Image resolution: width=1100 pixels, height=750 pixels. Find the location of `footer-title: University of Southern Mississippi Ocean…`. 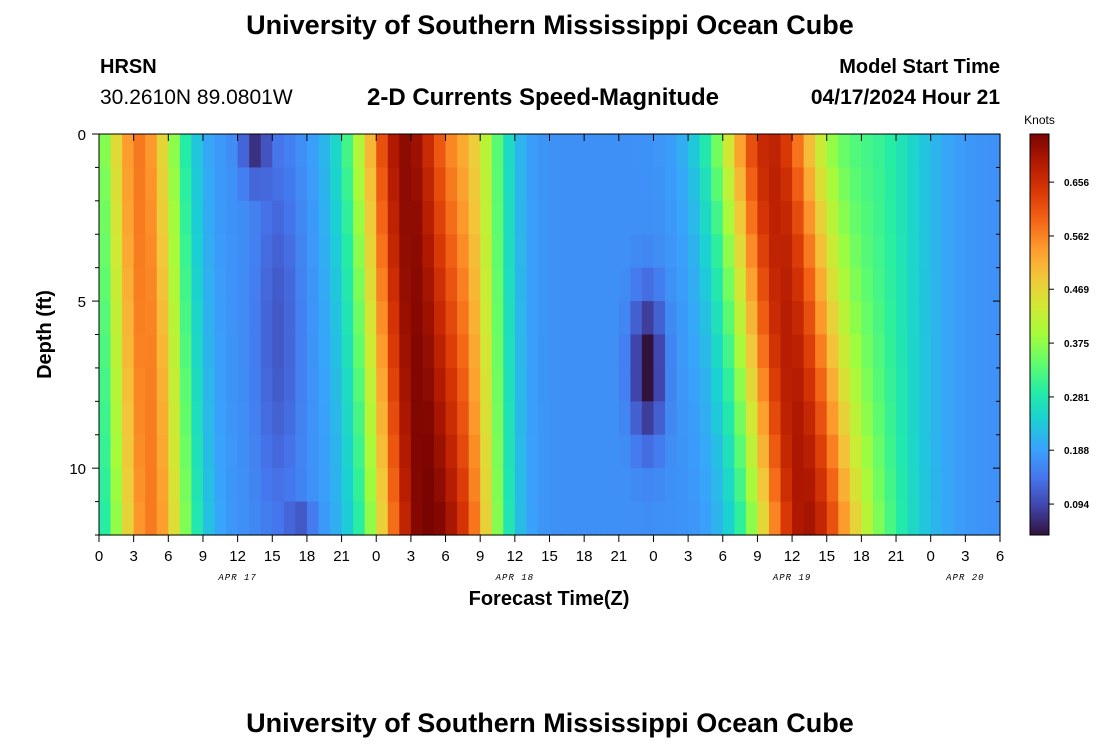

footer-title: University of Southern Mississippi Ocean… is located at coordinates (550, 723).